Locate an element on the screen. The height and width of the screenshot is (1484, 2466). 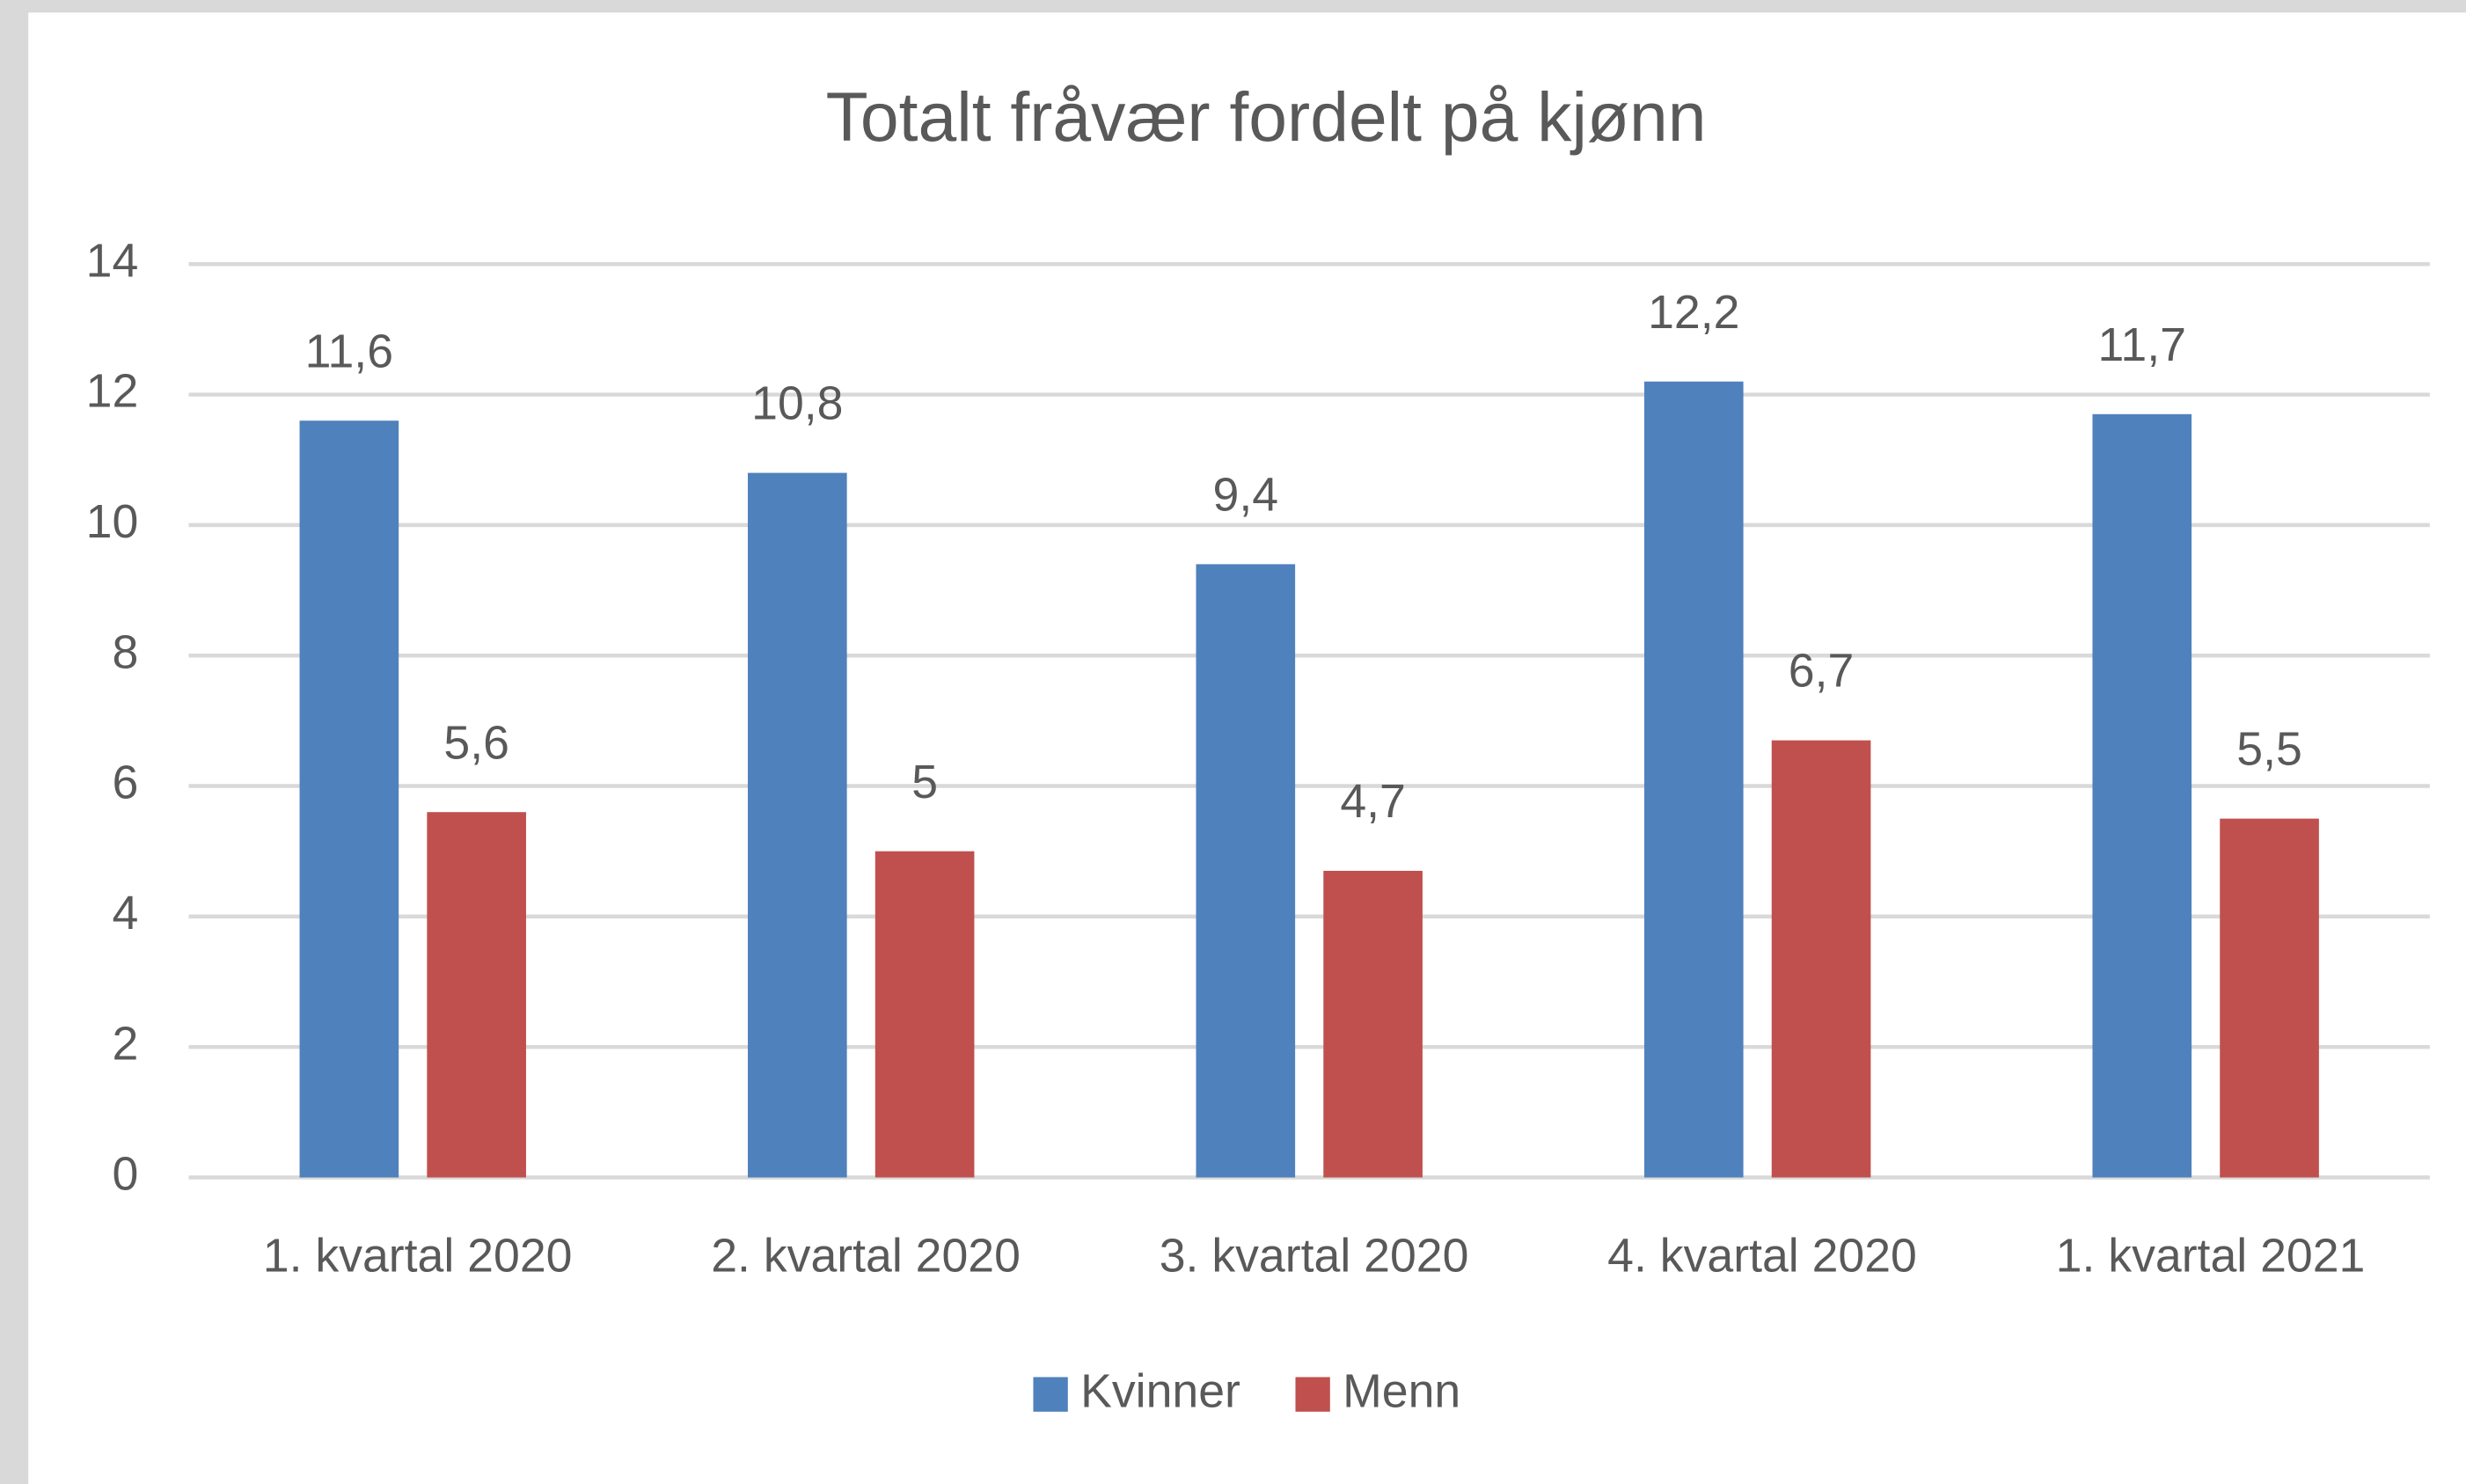
y-tick-label: 4 is located at coordinates (125, 913).